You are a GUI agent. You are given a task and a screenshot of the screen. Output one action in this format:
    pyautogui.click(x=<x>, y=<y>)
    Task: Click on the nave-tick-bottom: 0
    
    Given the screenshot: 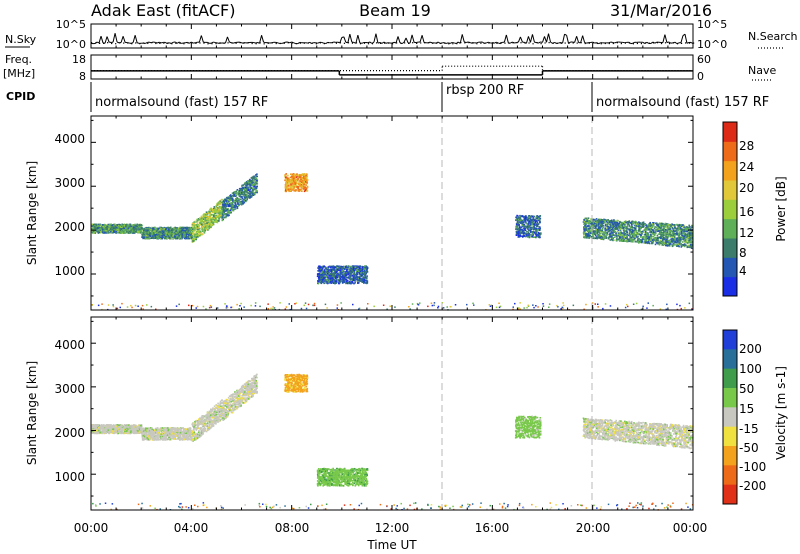 What is the action you would take?
    pyautogui.click(x=700, y=76)
    